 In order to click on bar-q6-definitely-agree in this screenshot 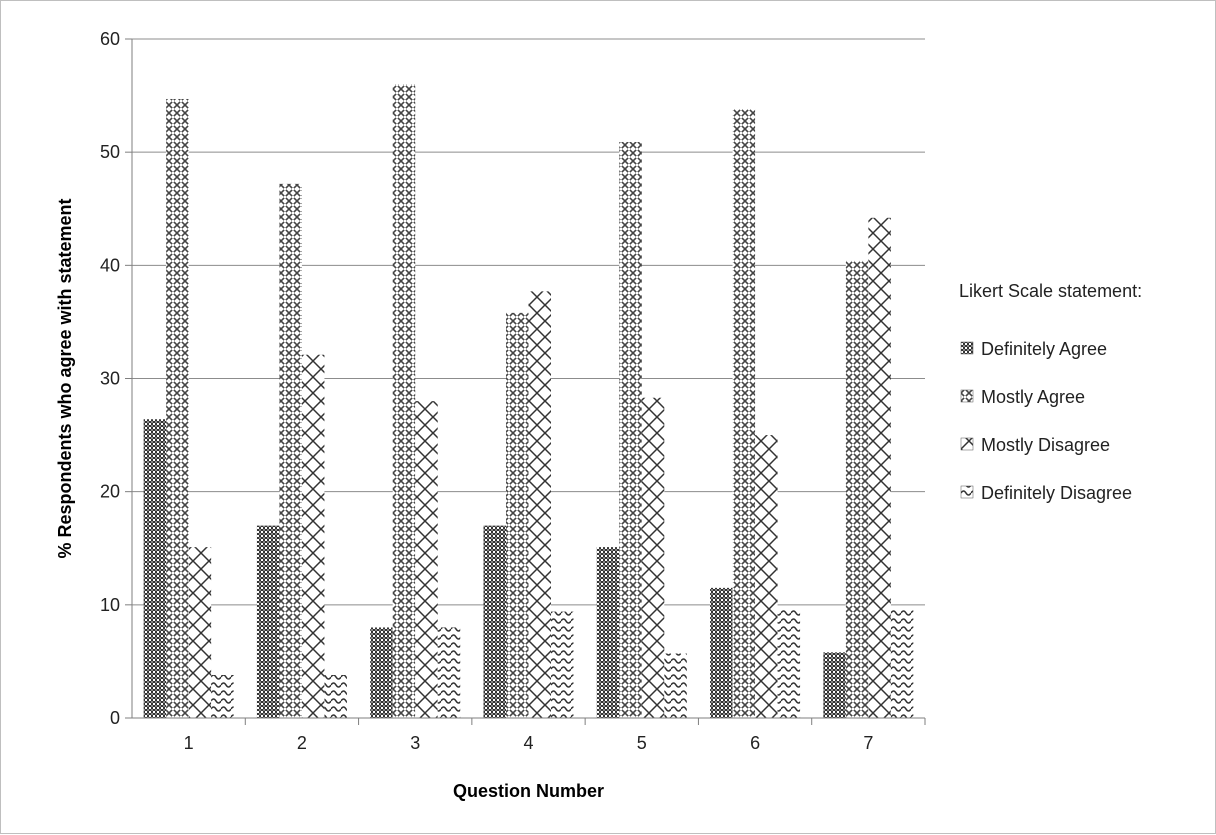, I will do `click(721, 652)`.